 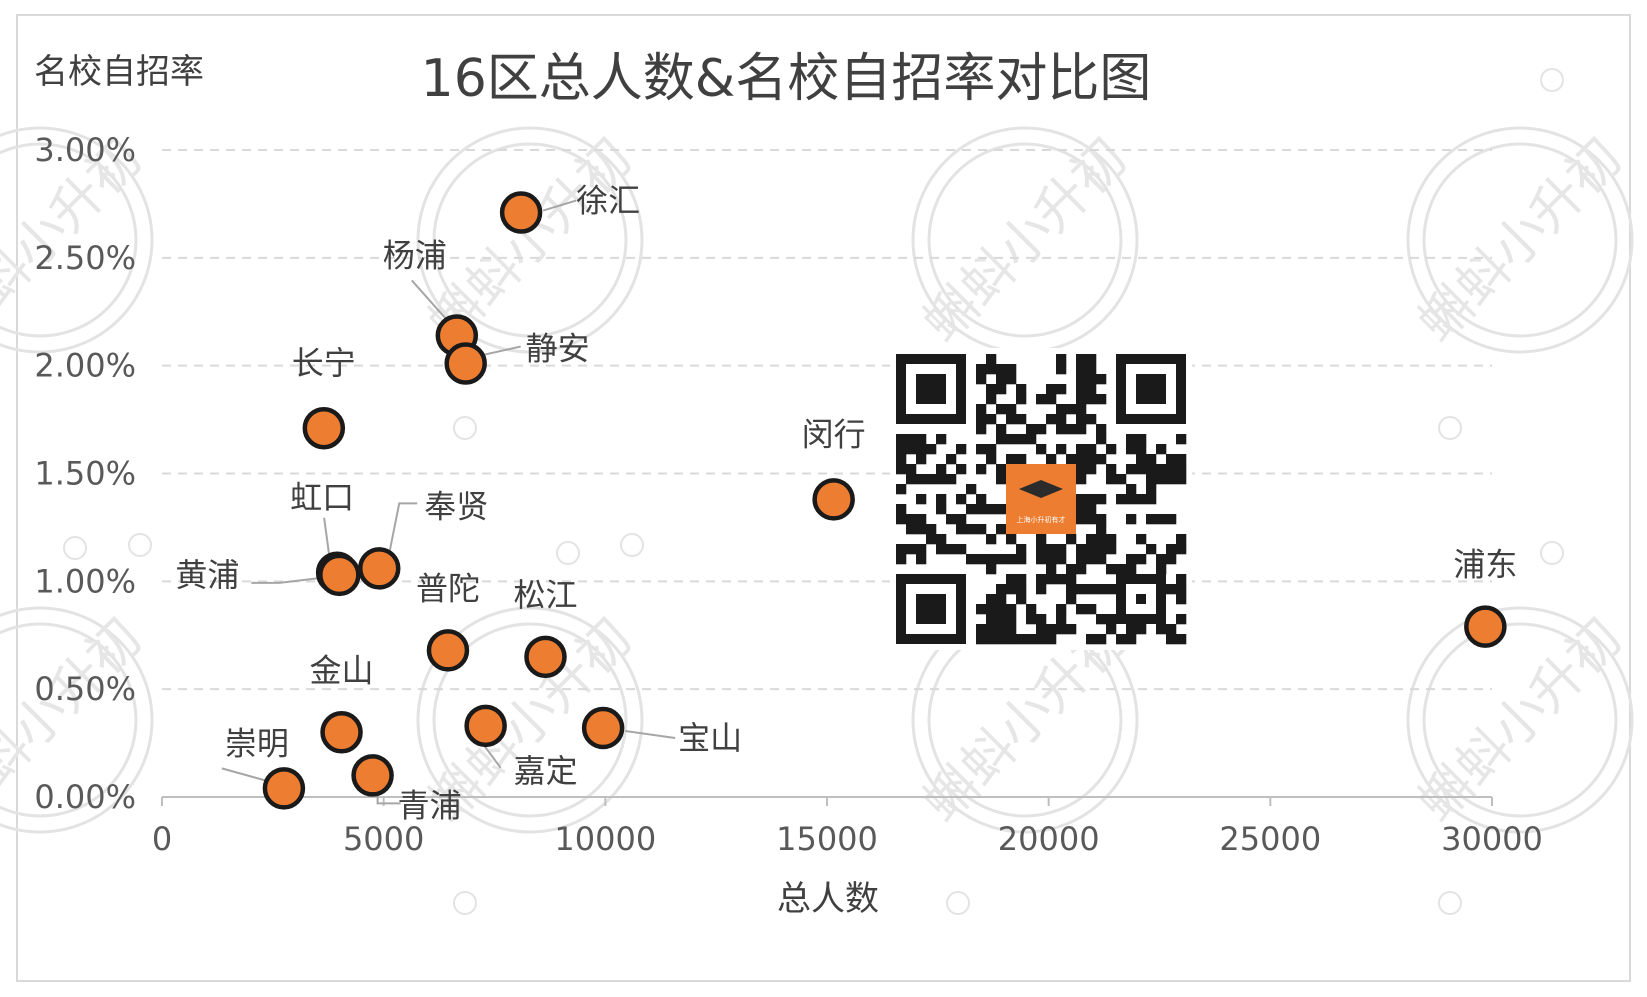 I want to click on y-axis-ticks: 0.00% 0.50% 1.00% 1.50% 2.00% 2.50% 3.00%, so click(x=85, y=473).